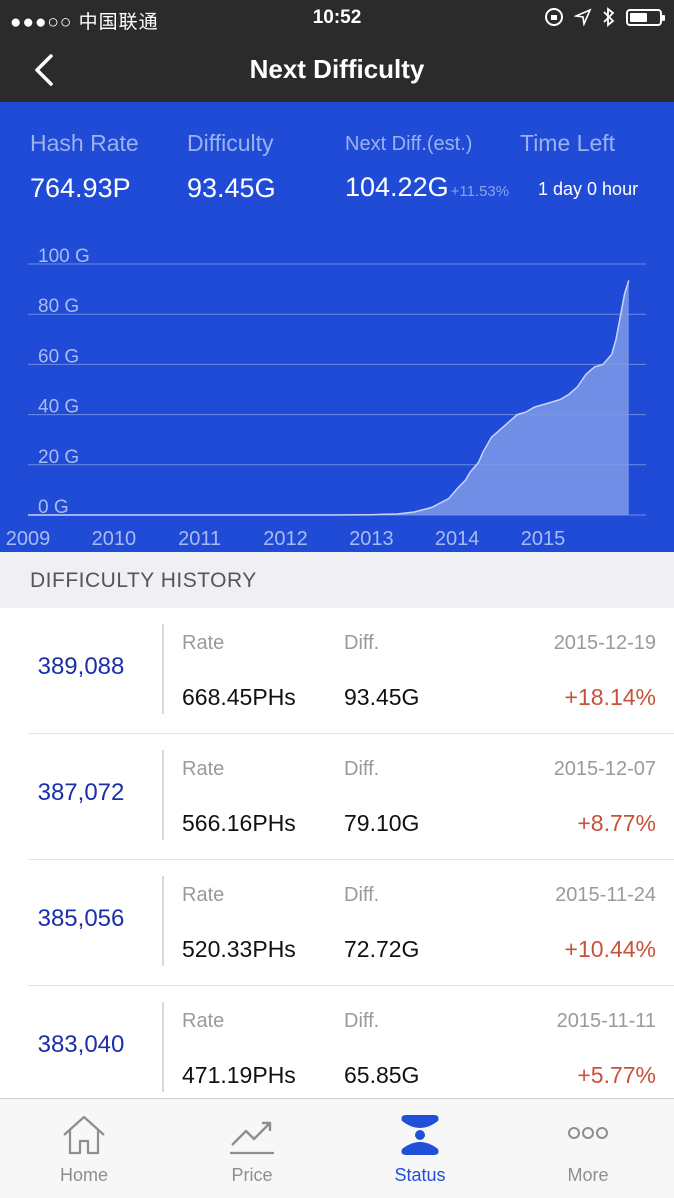 The image size is (674, 1198). Describe the element at coordinates (81, 792) in the screenshot. I see `block-height: 387,072` at that location.